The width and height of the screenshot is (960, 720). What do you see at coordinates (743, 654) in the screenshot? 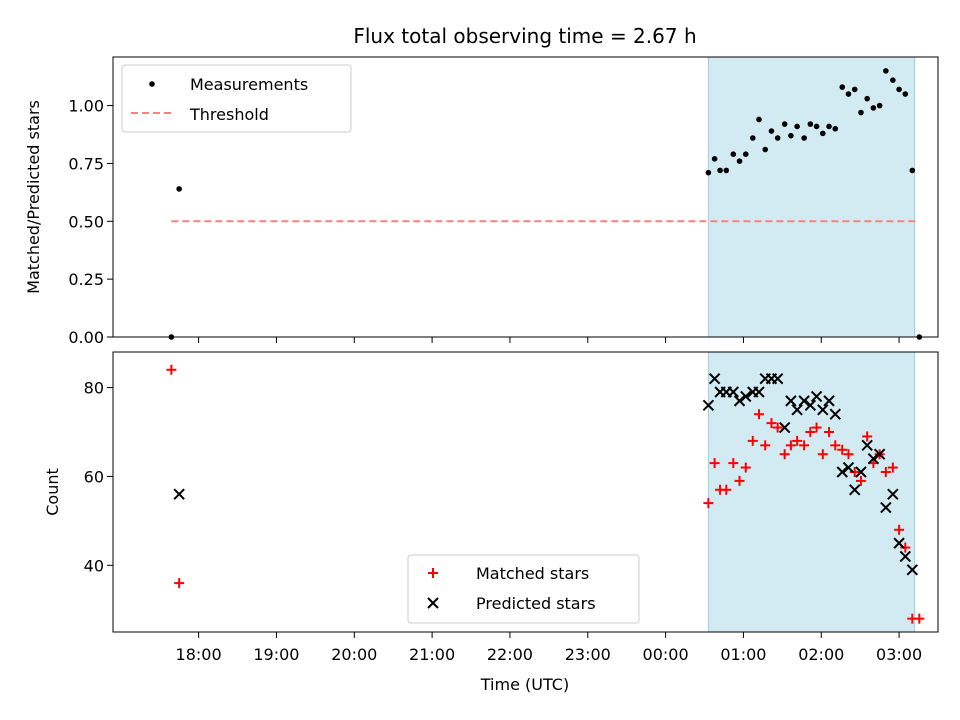
I see `x-tick-label: 01:00` at bounding box center [743, 654].